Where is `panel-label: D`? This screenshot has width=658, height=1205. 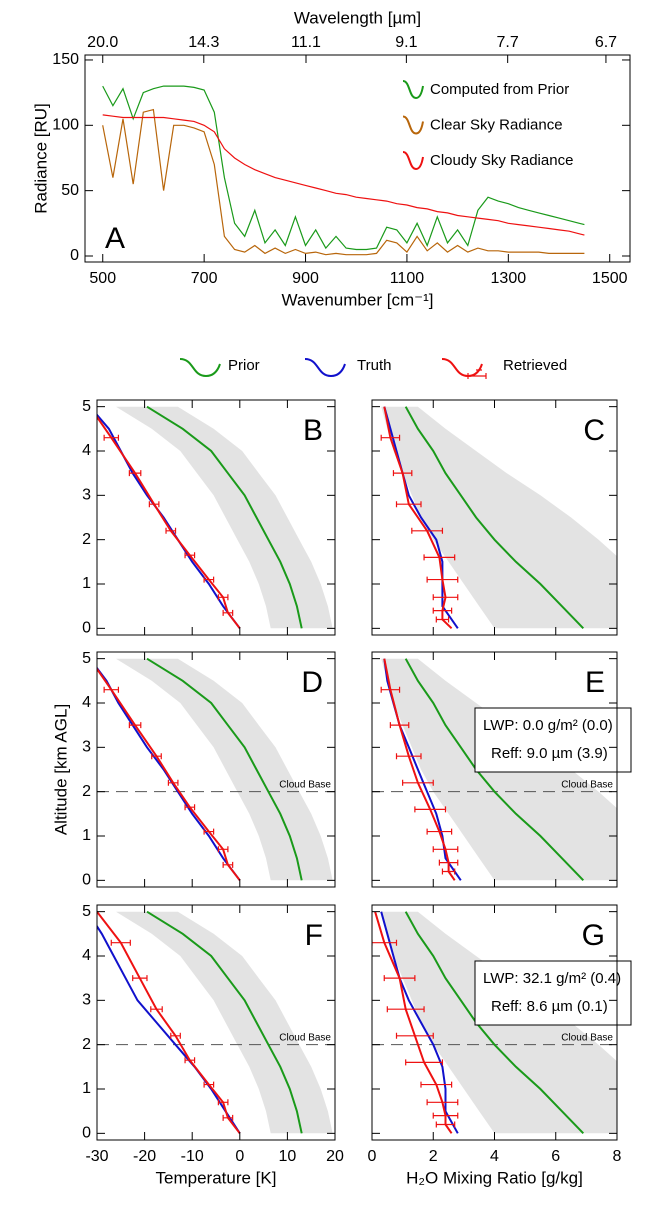
panel-label: D is located at coordinates (312, 682).